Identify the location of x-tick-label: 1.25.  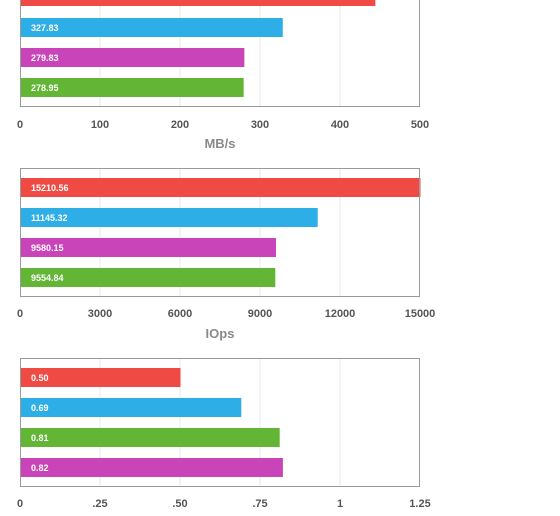
(419, 504).